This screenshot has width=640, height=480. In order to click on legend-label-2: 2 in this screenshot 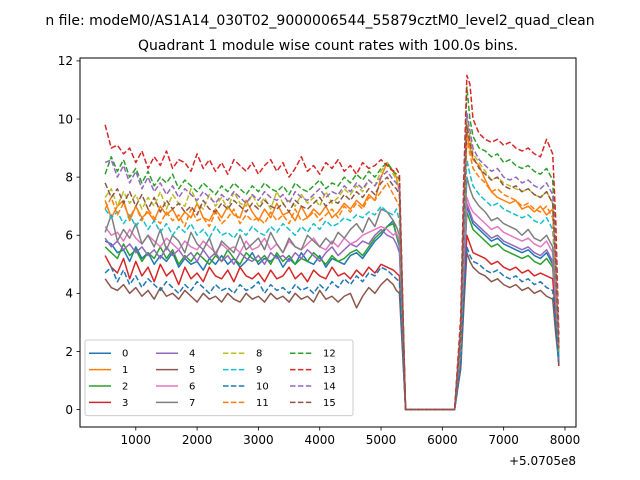, I will do `click(125, 387)`.